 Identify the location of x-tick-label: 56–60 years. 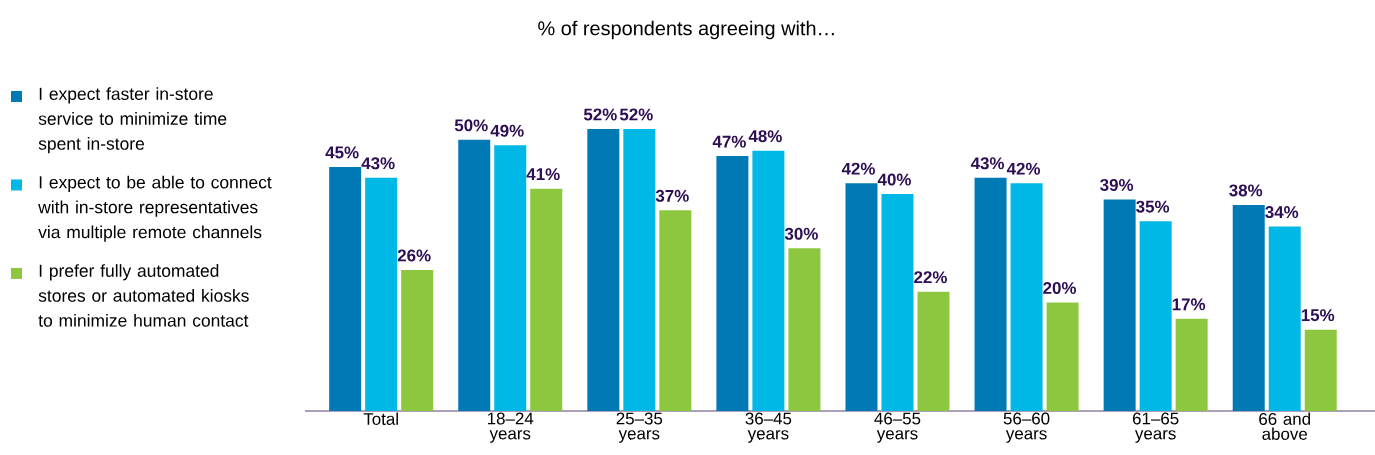
(1026, 427).